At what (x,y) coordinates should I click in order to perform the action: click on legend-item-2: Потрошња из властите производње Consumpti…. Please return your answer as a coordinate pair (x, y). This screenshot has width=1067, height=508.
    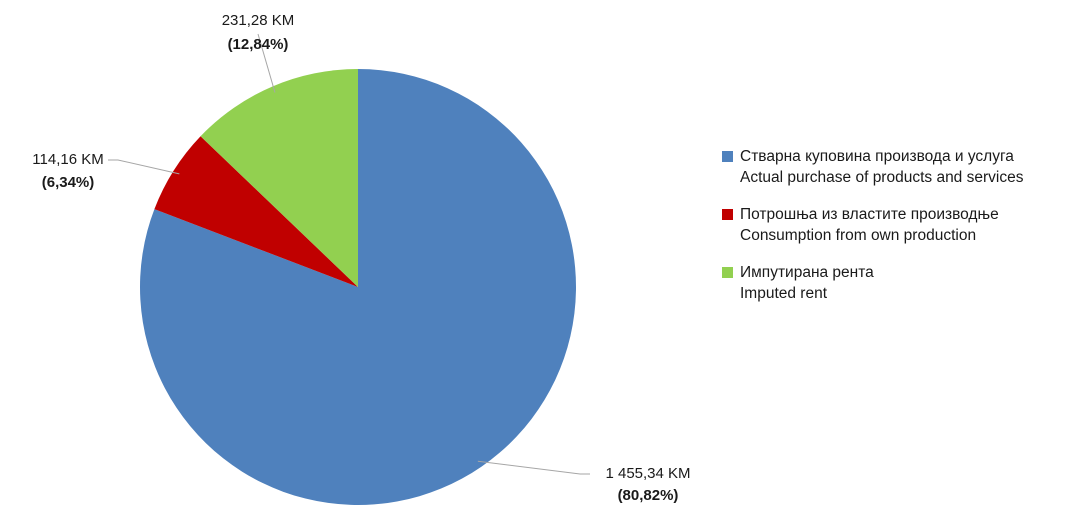
    Looking at the image, I should click on (892, 225).